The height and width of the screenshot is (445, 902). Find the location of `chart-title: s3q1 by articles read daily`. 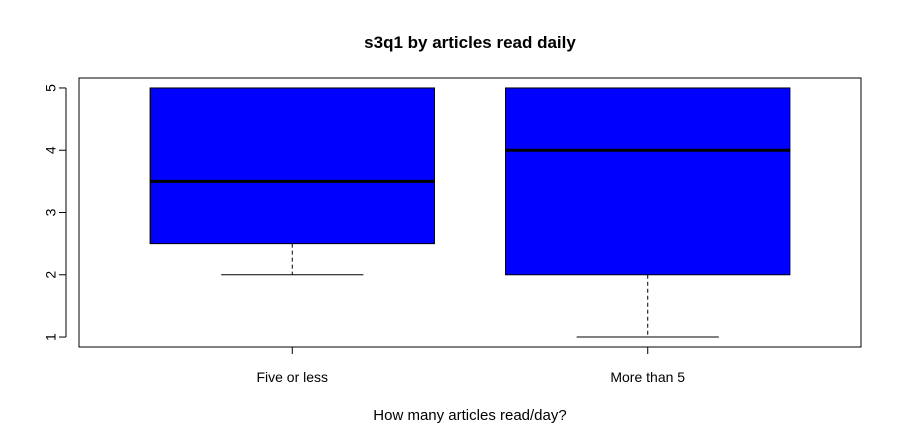

chart-title: s3q1 by articles read daily is located at coordinates (470, 42).